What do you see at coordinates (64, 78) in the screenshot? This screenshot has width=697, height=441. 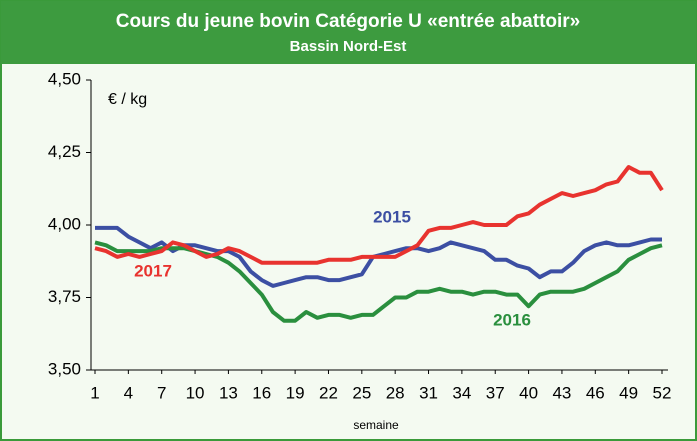 I see `y-tick-label: 4,50` at bounding box center [64, 78].